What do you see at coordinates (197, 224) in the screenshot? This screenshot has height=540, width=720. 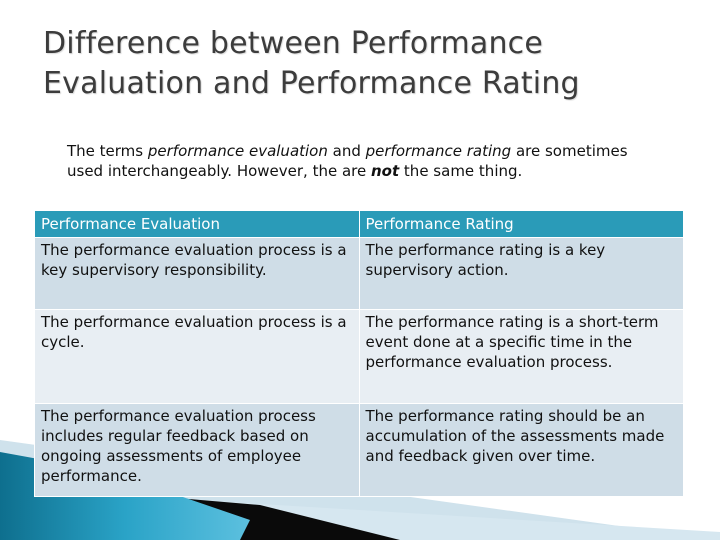 I see `header-performance-evaluation: Performance Evaluation` at bounding box center [197, 224].